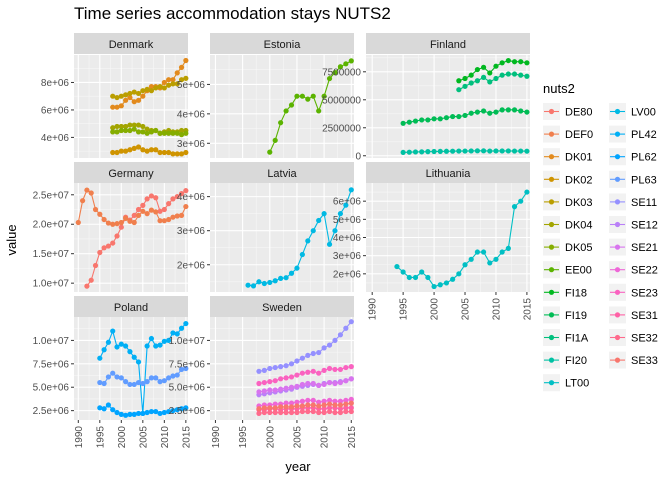  Describe the element at coordinates (633, 224) in the screenshot. I see `legend-item-se12: SE12` at that location.